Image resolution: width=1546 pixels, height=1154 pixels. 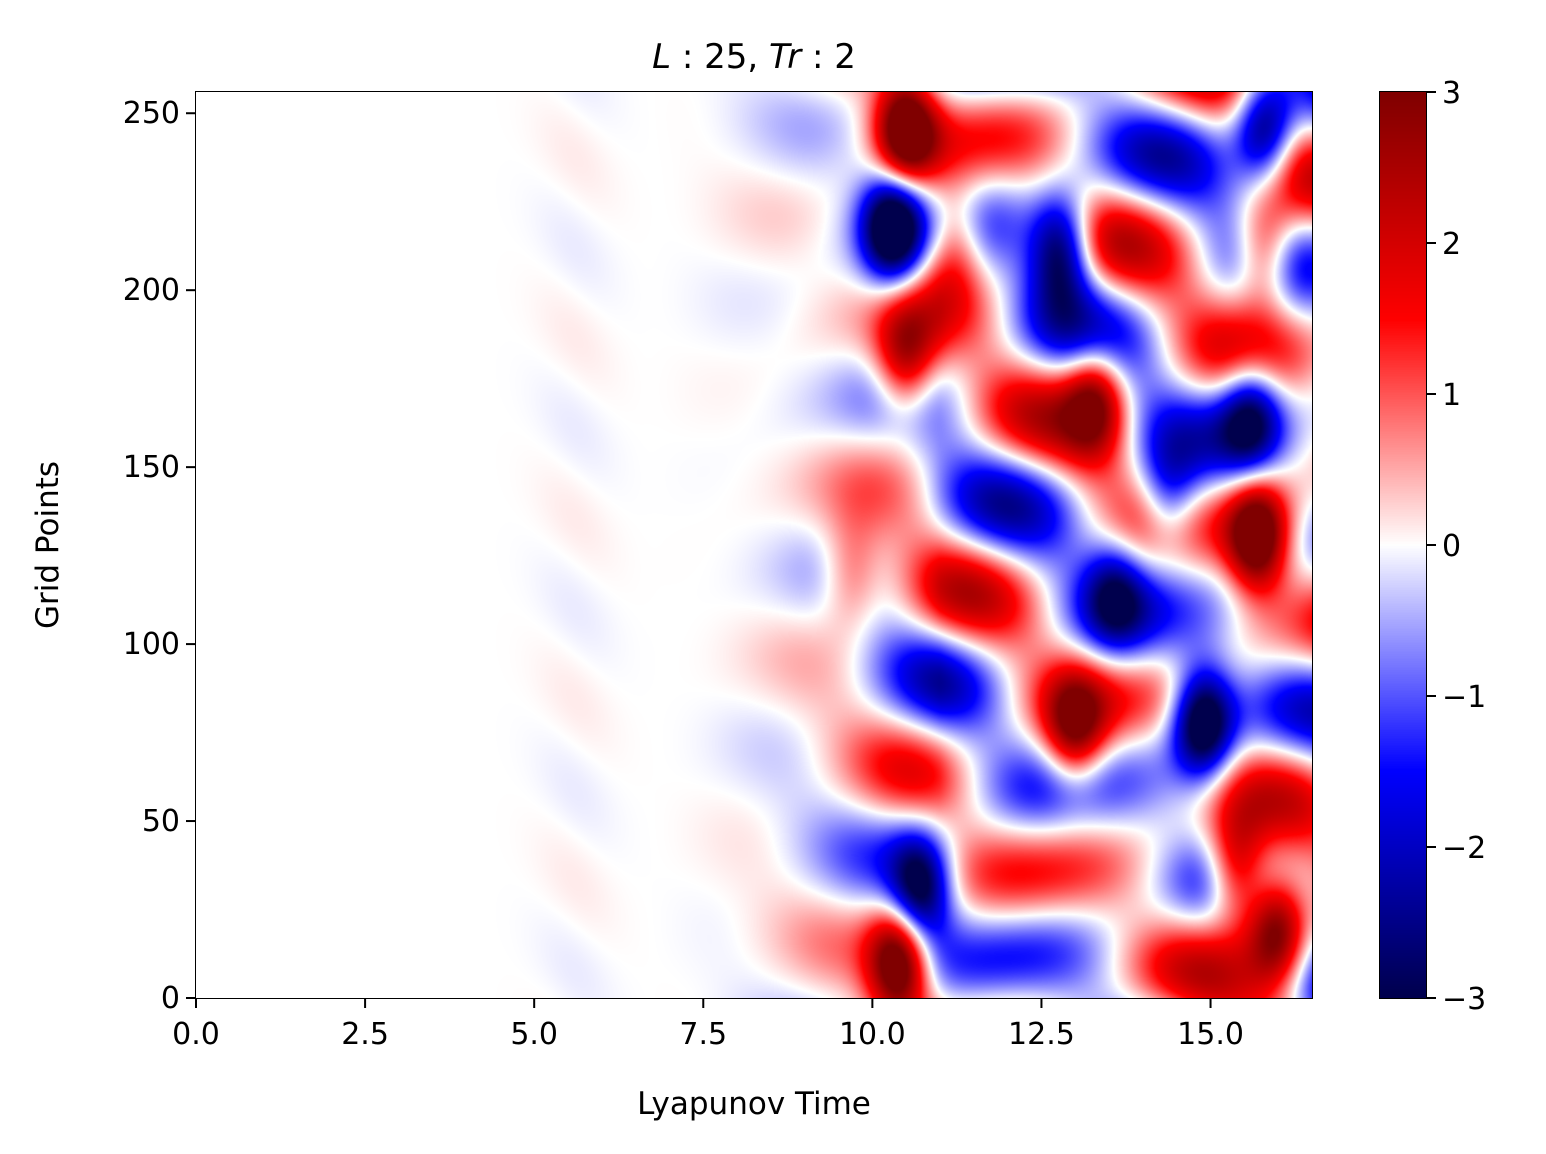 I want to click on x-axis-ticks: 0.0 2.5 5.0 7.5 10.0 12.5 15.0, so click(x=708, y=1025).